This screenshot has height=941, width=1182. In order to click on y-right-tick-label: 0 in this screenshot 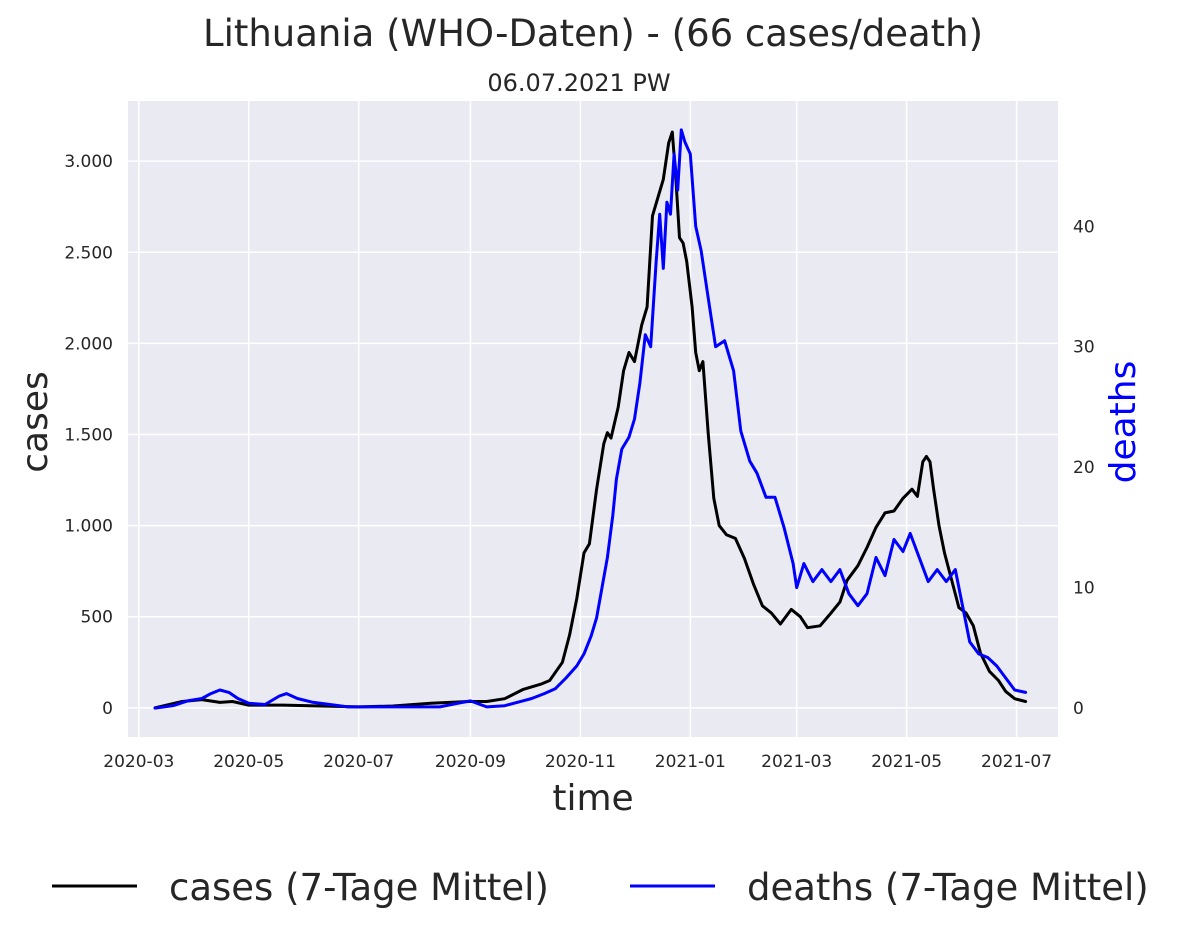, I will do `click(1078, 709)`.